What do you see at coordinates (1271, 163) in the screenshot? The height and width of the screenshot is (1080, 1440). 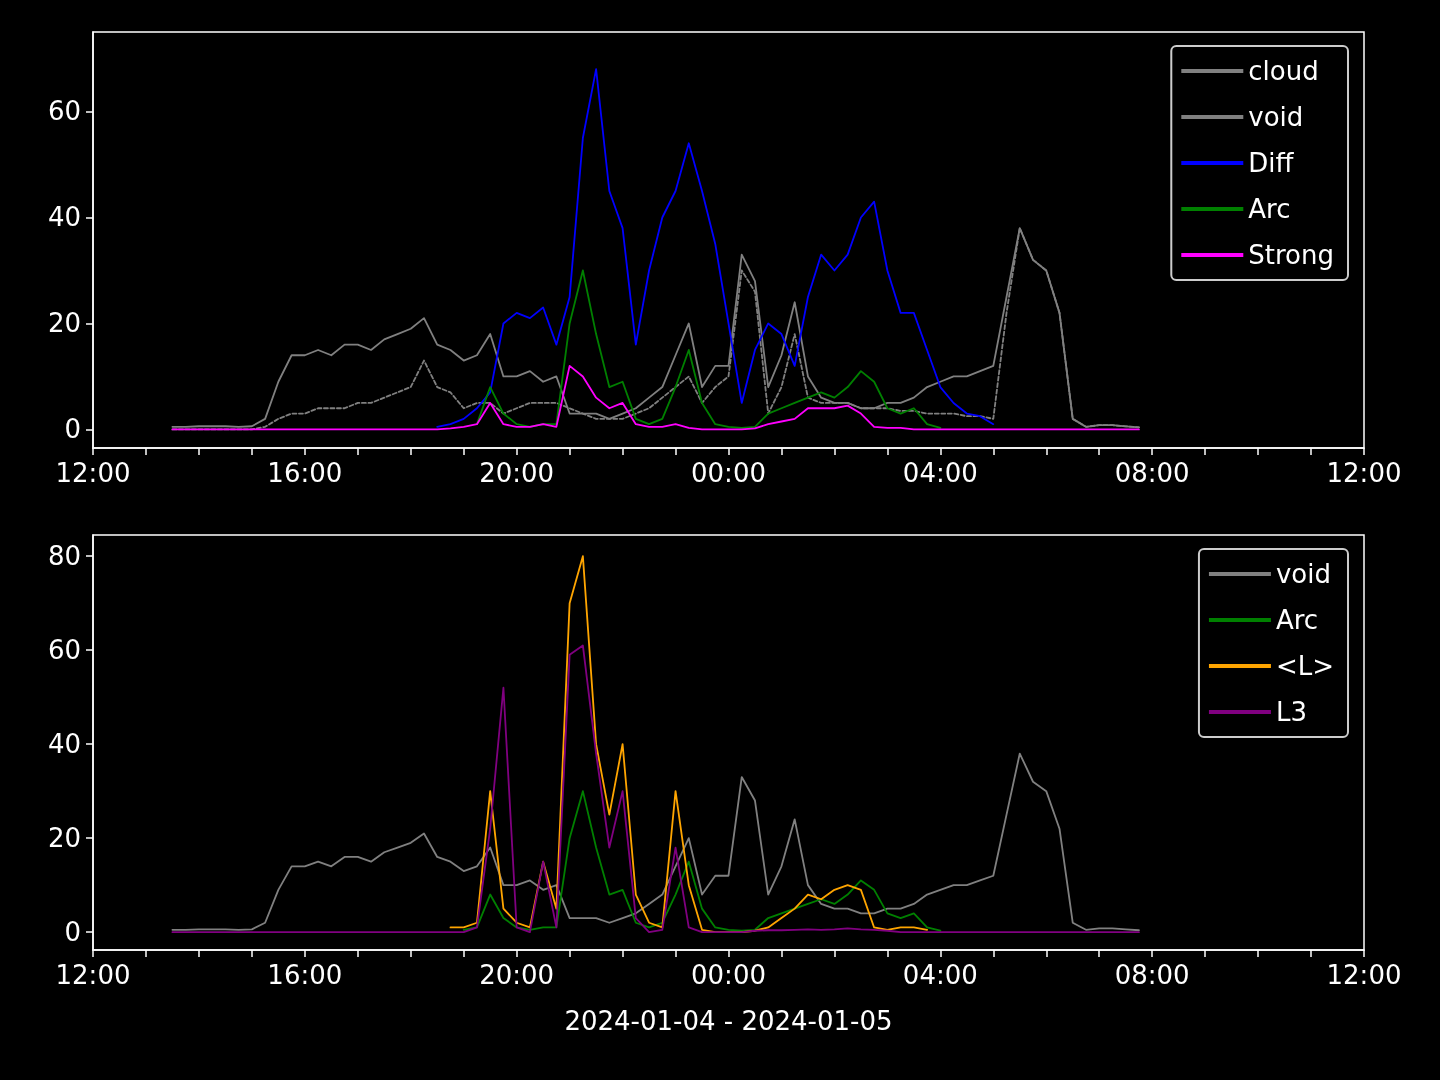 I see `legend-label: Diff` at bounding box center [1271, 163].